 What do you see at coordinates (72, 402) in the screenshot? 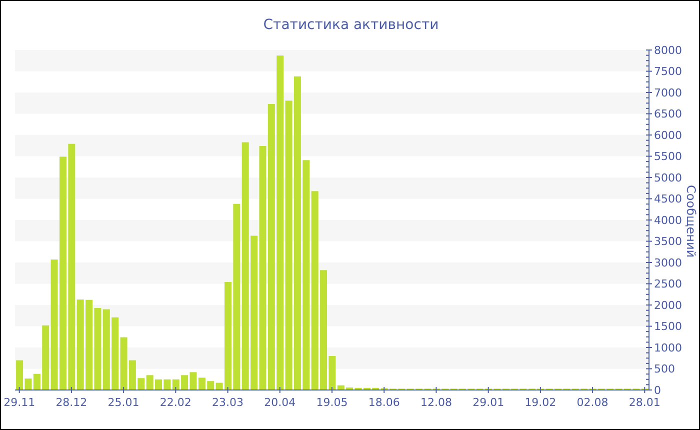
I see `x-tick-label: 28.12` at bounding box center [72, 402].